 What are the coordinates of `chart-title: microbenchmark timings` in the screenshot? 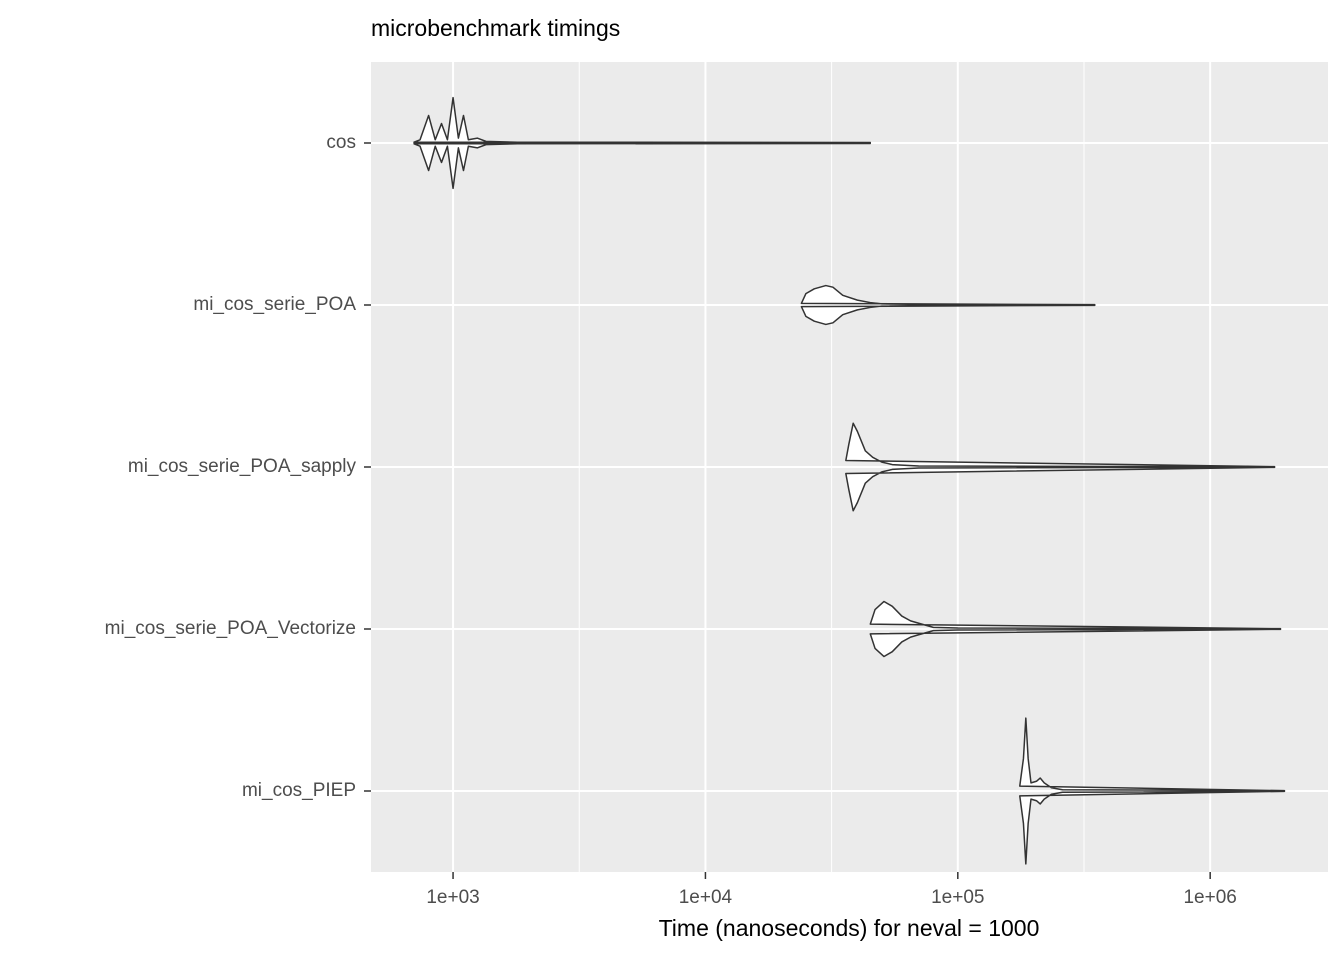 It's located at (495, 28).